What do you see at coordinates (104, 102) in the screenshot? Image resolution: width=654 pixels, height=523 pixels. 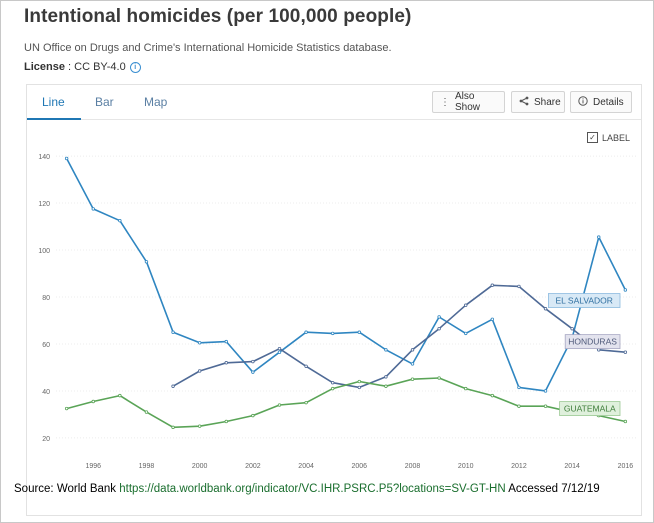 I see `tab-bar-chart: Bar` at bounding box center [104, 102].